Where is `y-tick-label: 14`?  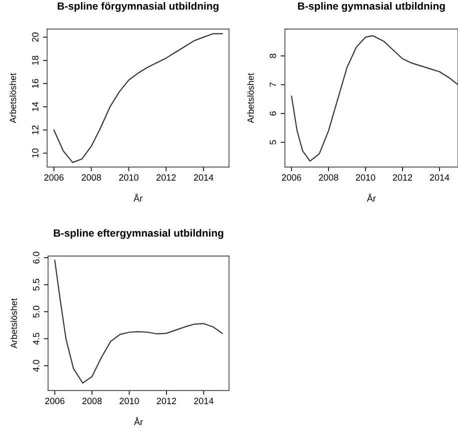
y-tick-label: 14 is located at coordinates (35, 107).